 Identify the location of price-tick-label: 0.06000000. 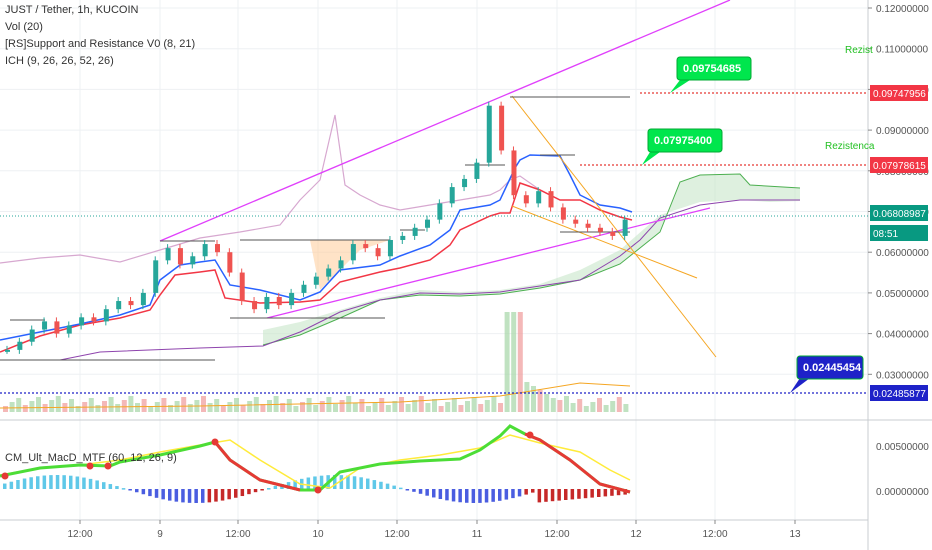
(902, 253).